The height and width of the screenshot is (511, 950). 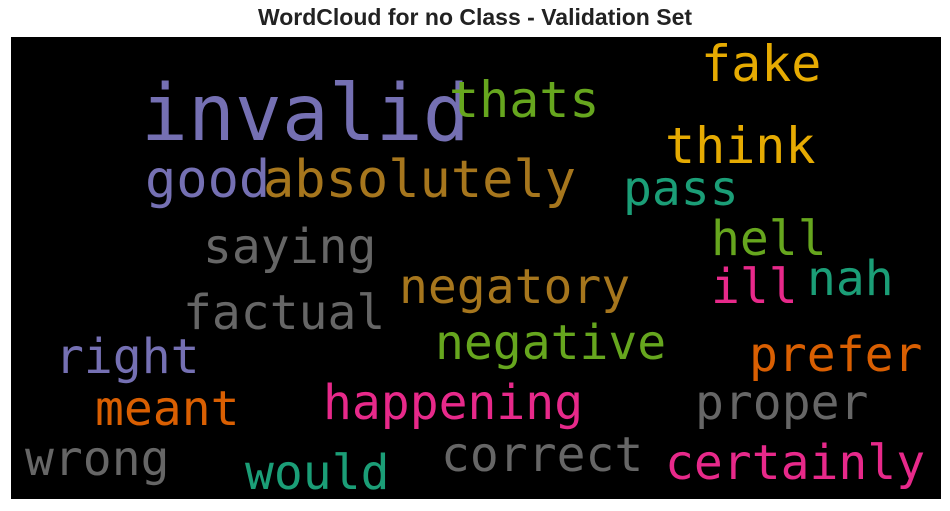 What do you see at coordinates (524, 100) in the screenshot?
I see `word-thats: thats` at bounding box center [524, 100].